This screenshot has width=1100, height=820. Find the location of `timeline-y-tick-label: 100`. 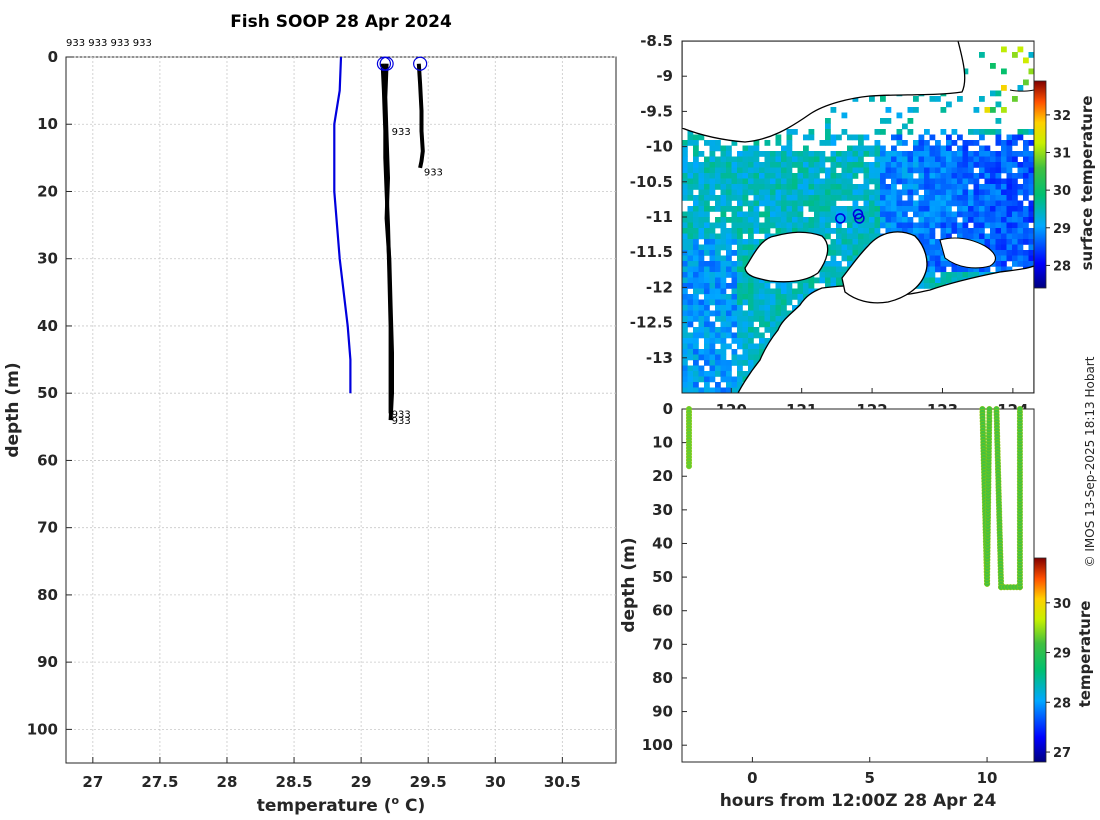

timeline-y-tick-label: 100 is located at coordinates (657, 745).